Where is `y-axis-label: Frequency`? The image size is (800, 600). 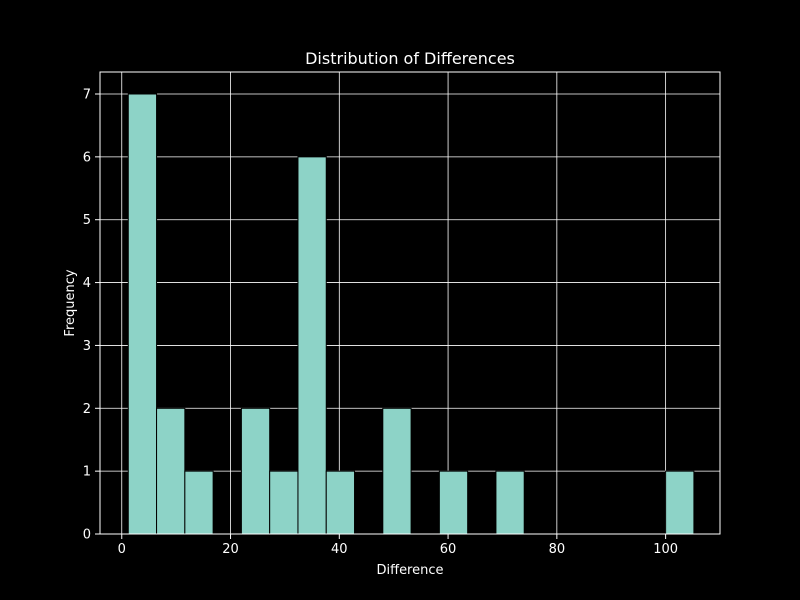
y-axis-label: Frequency is located at coordinates (70, 302).